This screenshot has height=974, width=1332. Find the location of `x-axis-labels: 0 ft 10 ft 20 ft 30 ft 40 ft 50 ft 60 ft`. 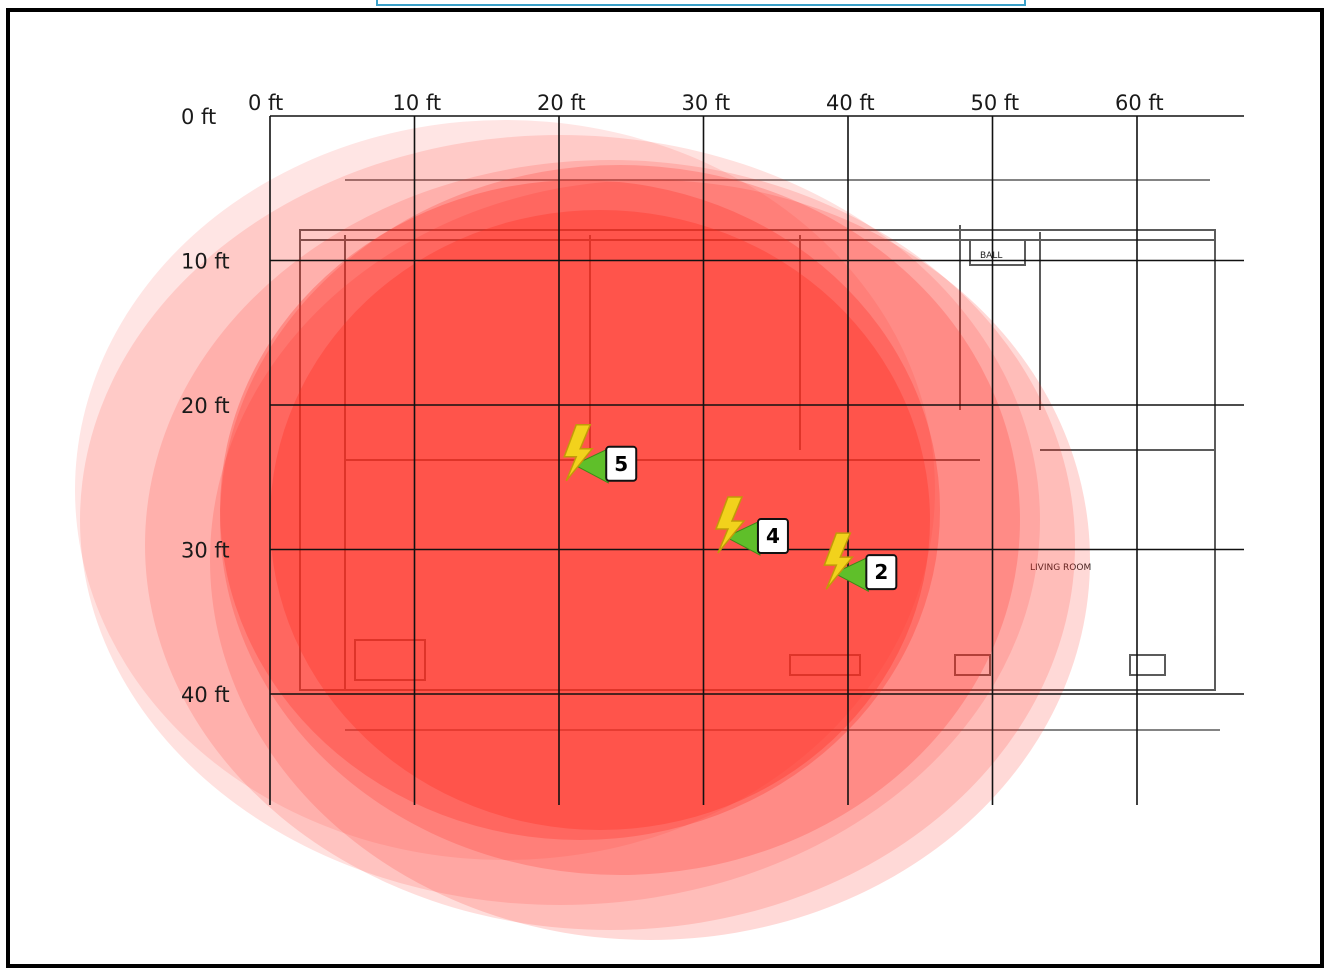

x-axis-labels: 0 ft 10 ft 20 ft 30 ft 40 ft 50 ft 60 ft is located at coordinates (706, 103).